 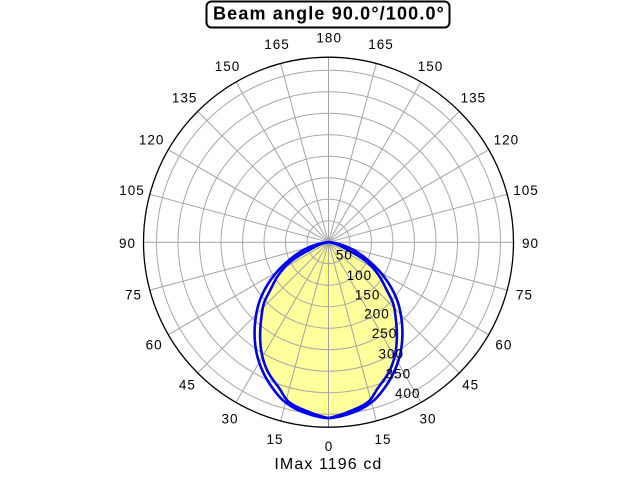 I want to click on svg-text: 300, so click(x=392, y=354).